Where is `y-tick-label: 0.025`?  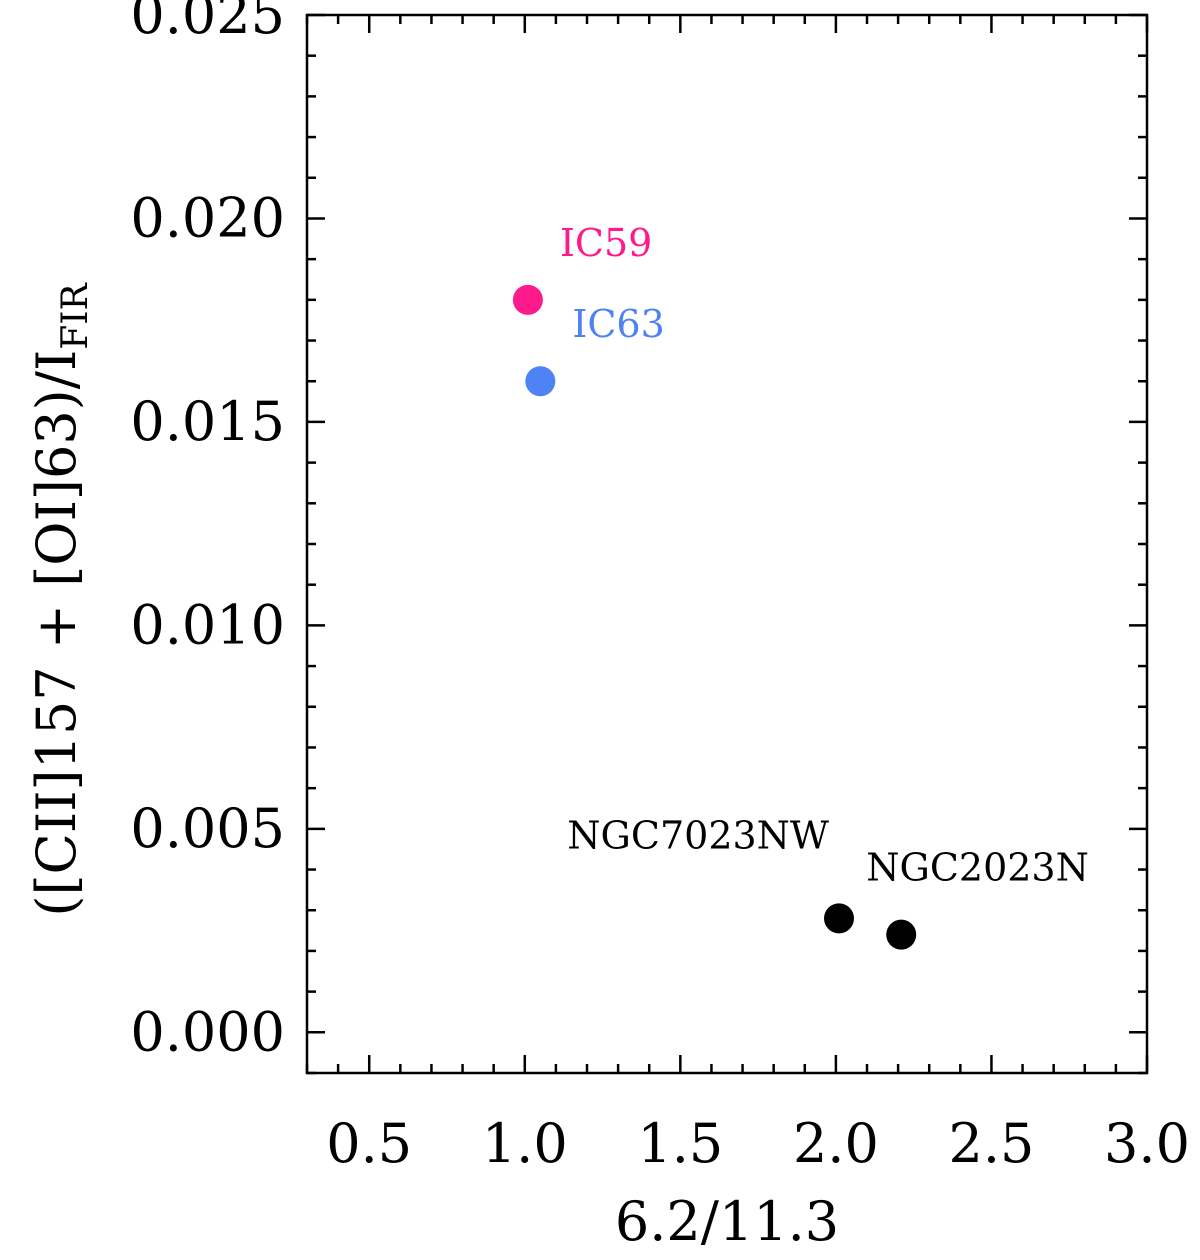 y-tick-label: 0.025 is located at coordinates (207, 23).